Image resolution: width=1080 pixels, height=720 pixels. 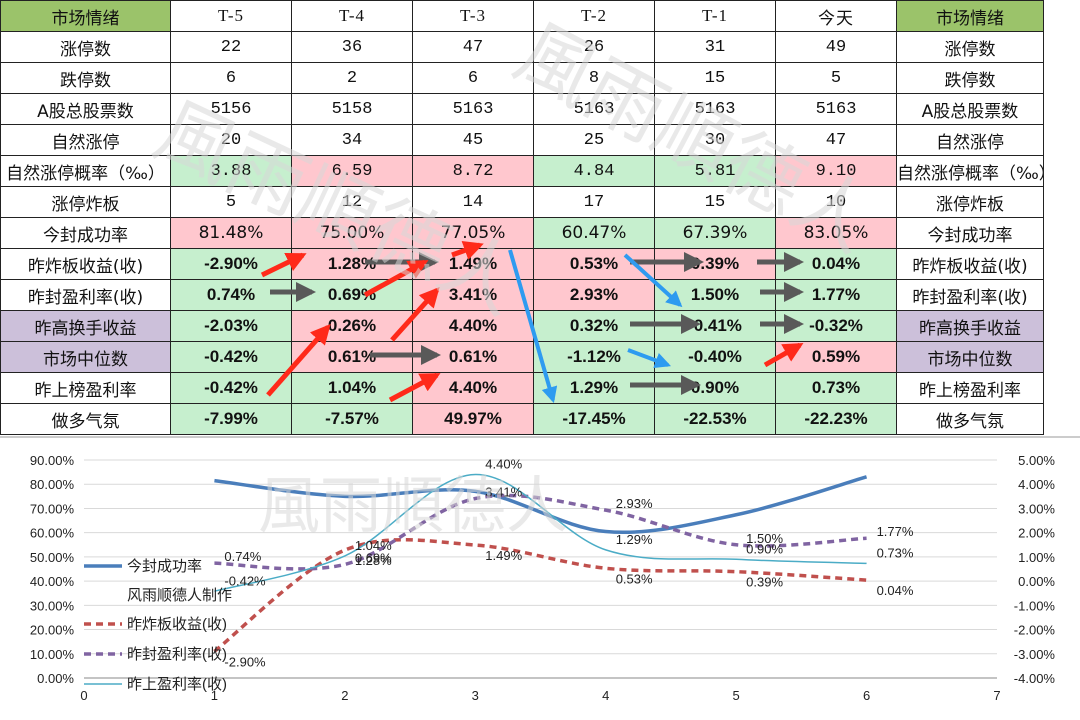 What do you see at coordinates (85, 171) in the screenshot?
I see `row-label: 自然涨停概率（‰）` at bounding box center [85, 171].